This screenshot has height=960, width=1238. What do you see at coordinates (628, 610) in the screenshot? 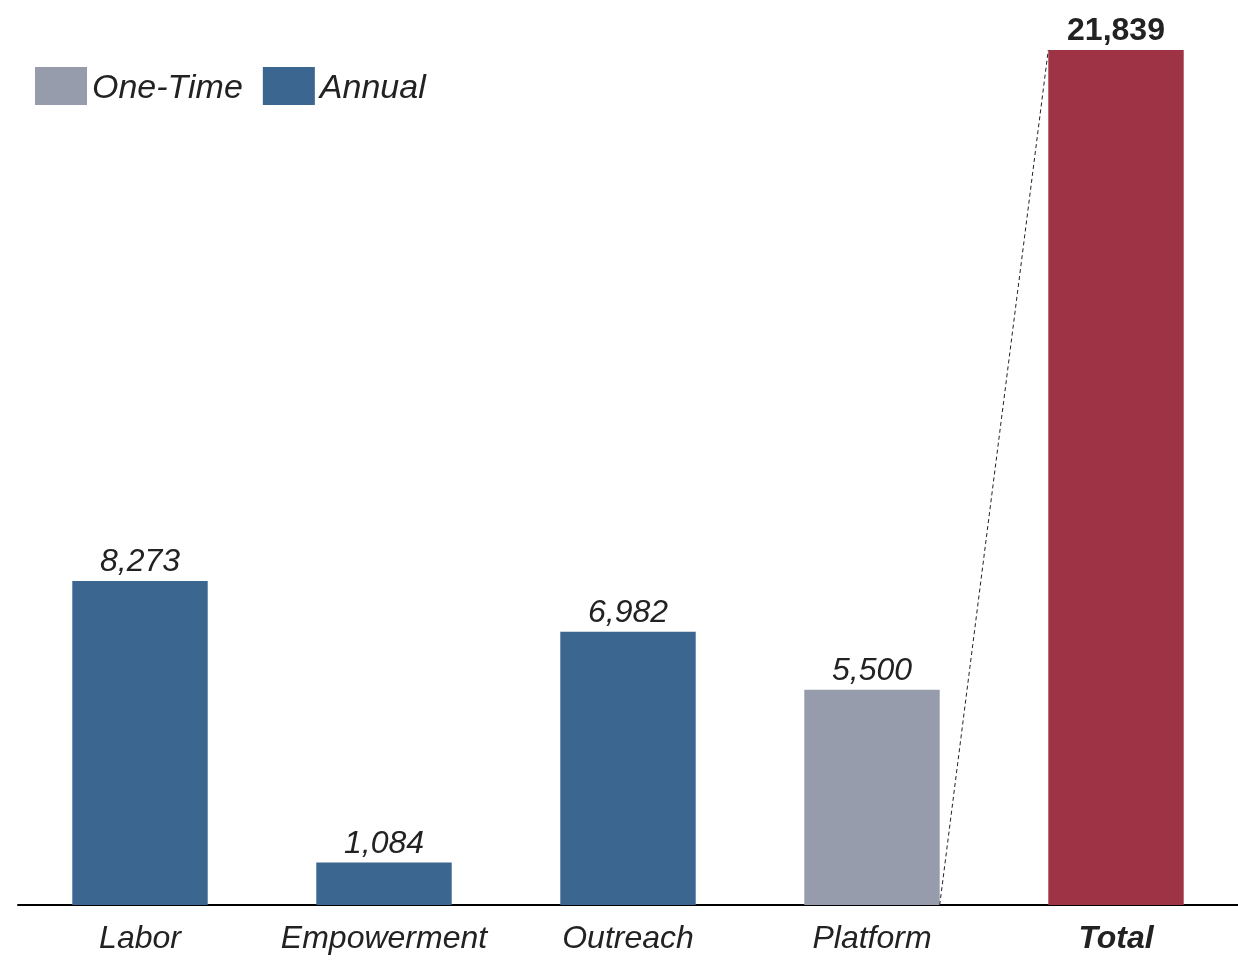
I see `data-label: 6,982` at bounding box center [628, 610].